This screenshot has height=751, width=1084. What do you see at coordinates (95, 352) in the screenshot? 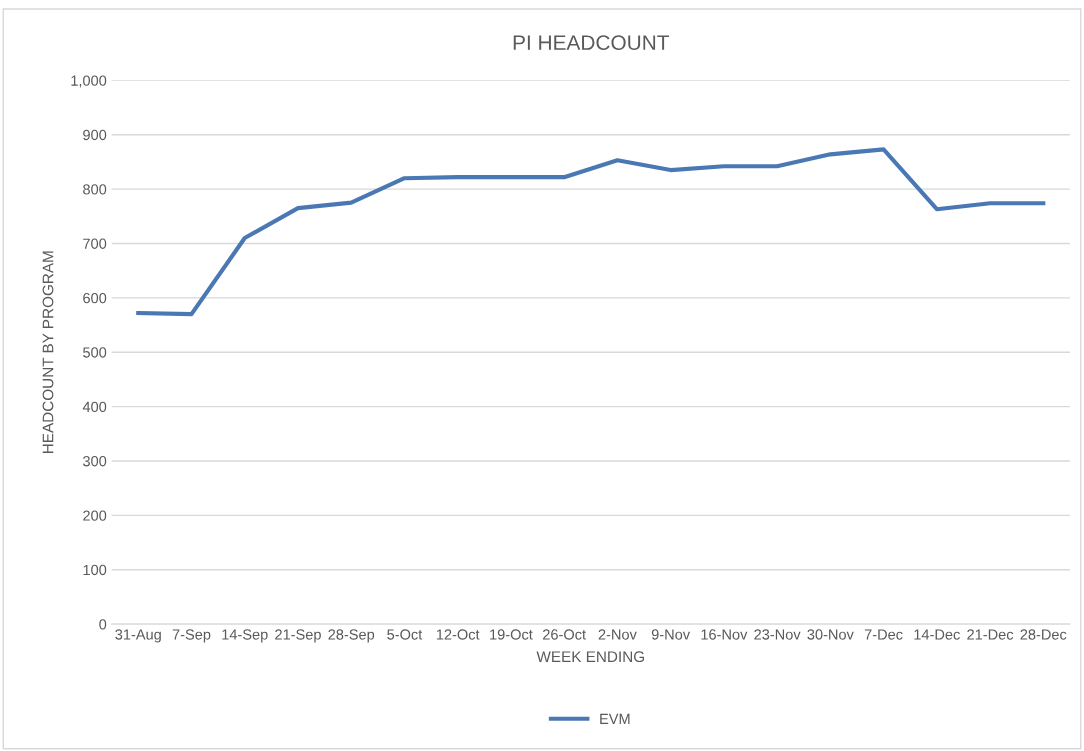
I see `y-tick-label: 500` at bounding box center [95, 352].